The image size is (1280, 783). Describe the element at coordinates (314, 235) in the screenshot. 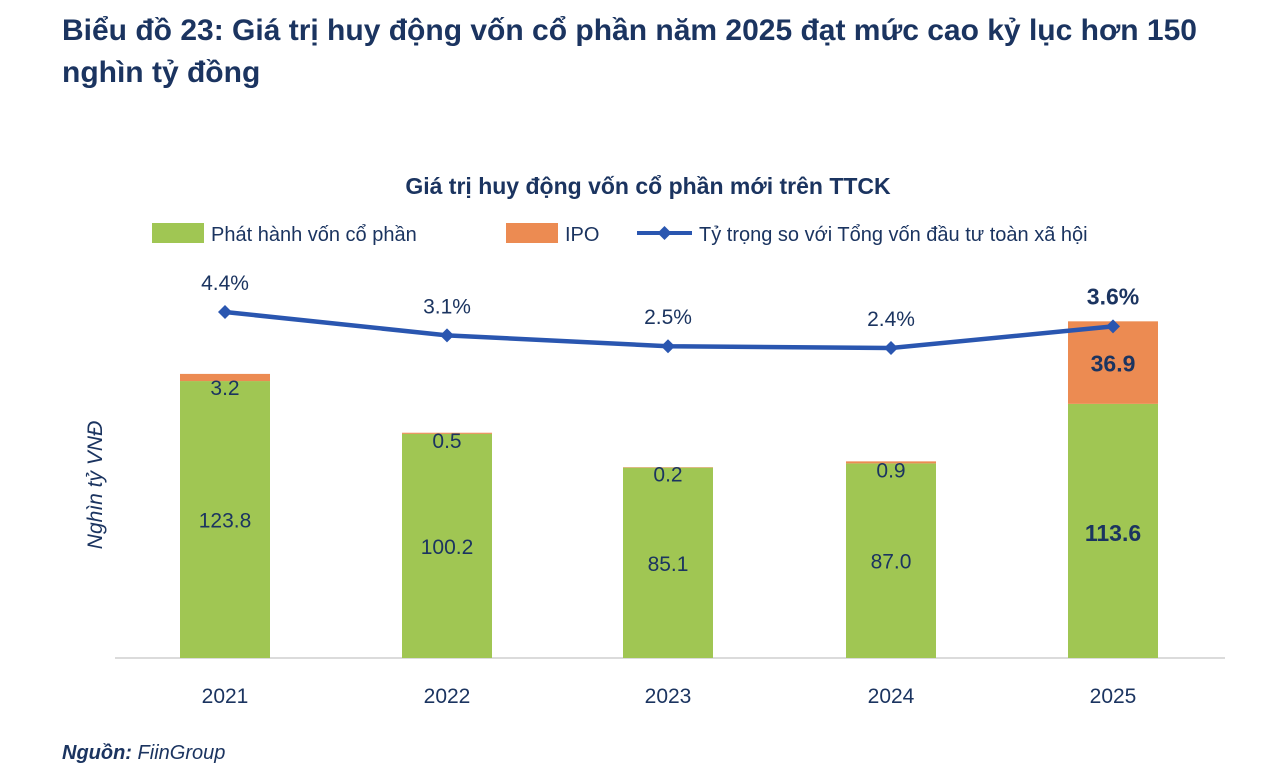

I see `legend-label-equity: Phát hành vốn cổ phần` at that location.